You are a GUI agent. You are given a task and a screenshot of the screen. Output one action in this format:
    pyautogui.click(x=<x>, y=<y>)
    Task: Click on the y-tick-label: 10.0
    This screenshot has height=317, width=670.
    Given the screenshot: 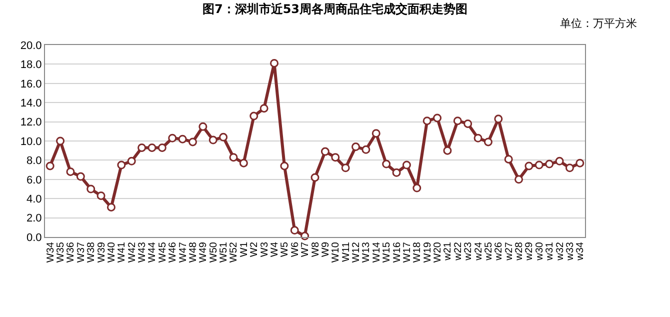 What is the action you would take?
    pyautogui.click(x=31, y=142)
    